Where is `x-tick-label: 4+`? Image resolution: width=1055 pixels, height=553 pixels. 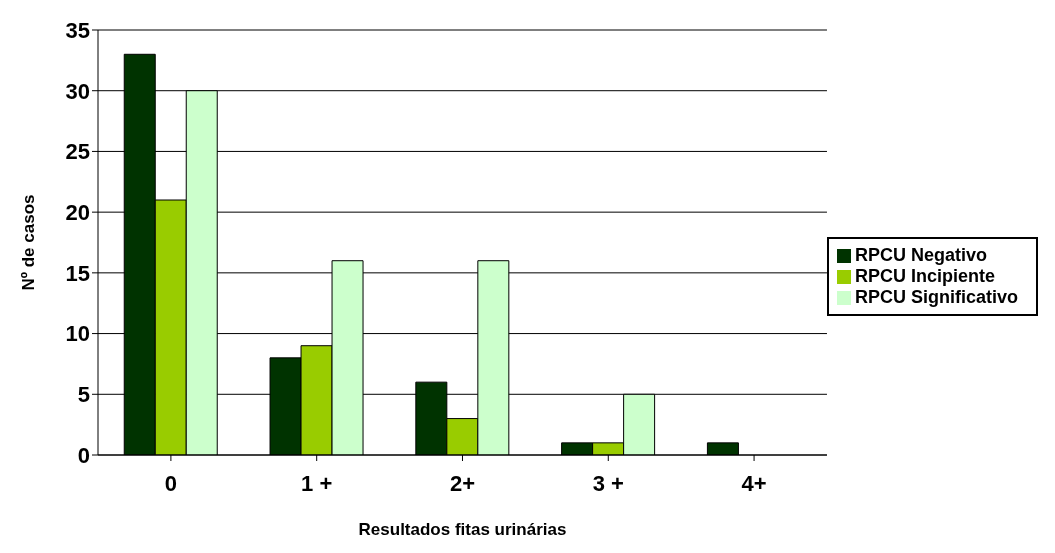
x-tick-label: 4+ is located at coordinates (754, 483).